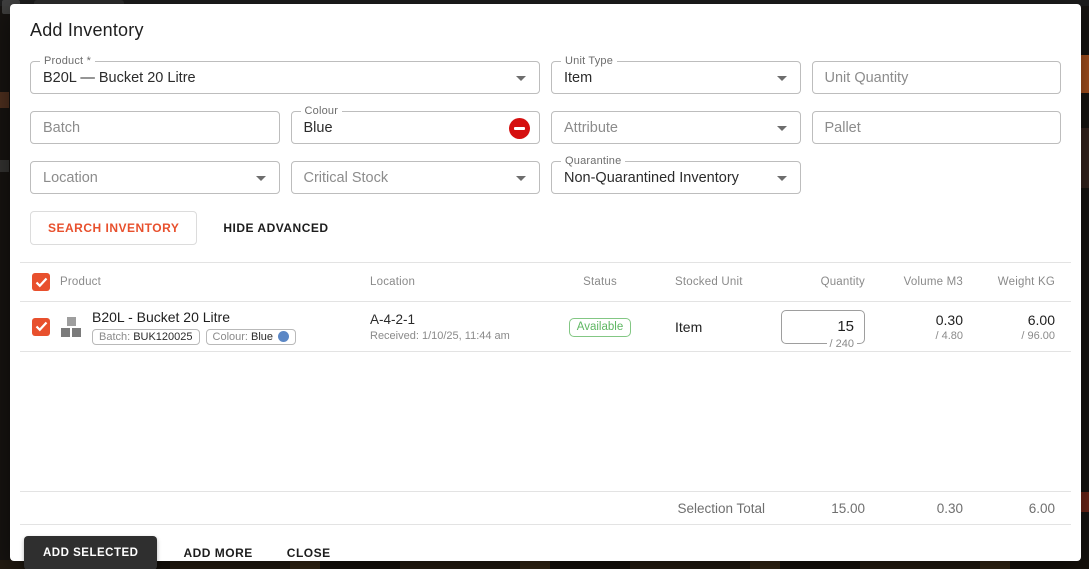 The image size is (1089, 569). Describe the element at coordinates (71, 327) in the screenshot. I see `stacked-boxes-icon` at that location.